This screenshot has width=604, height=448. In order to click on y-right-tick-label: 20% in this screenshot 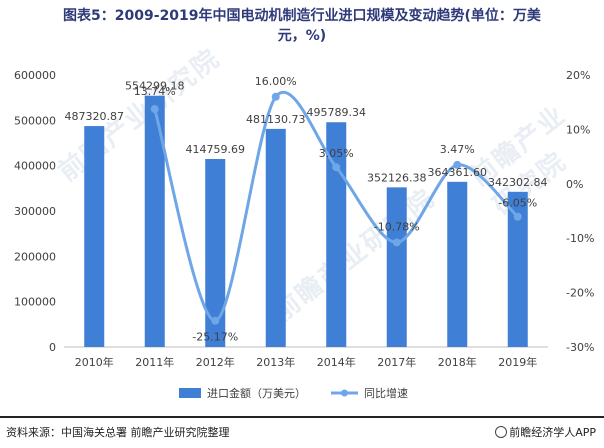, I will do `click(578, 75)`.